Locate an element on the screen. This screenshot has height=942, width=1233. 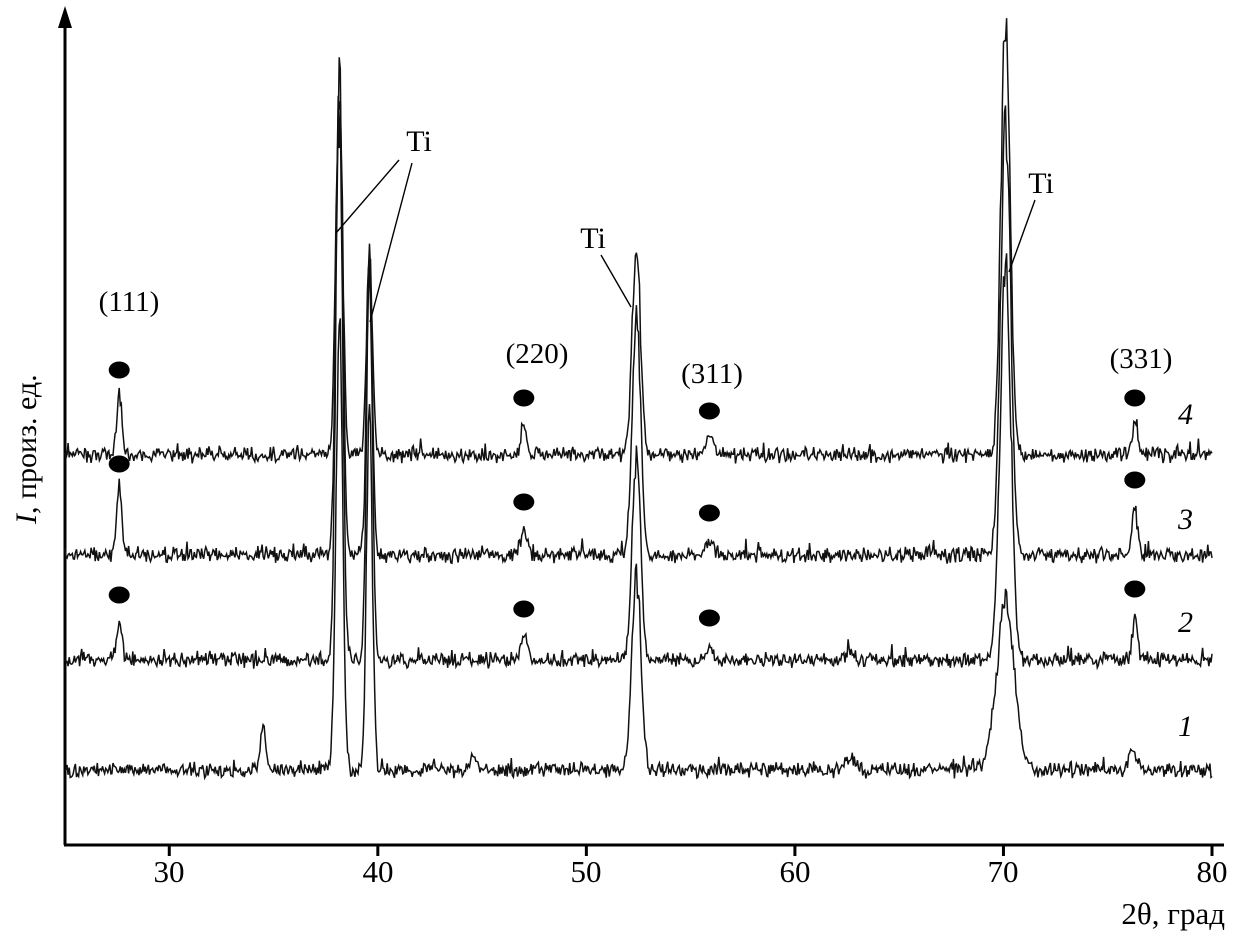
phase-marker-circle-(331)-curve-4 is located at coordinates (1135, 398).